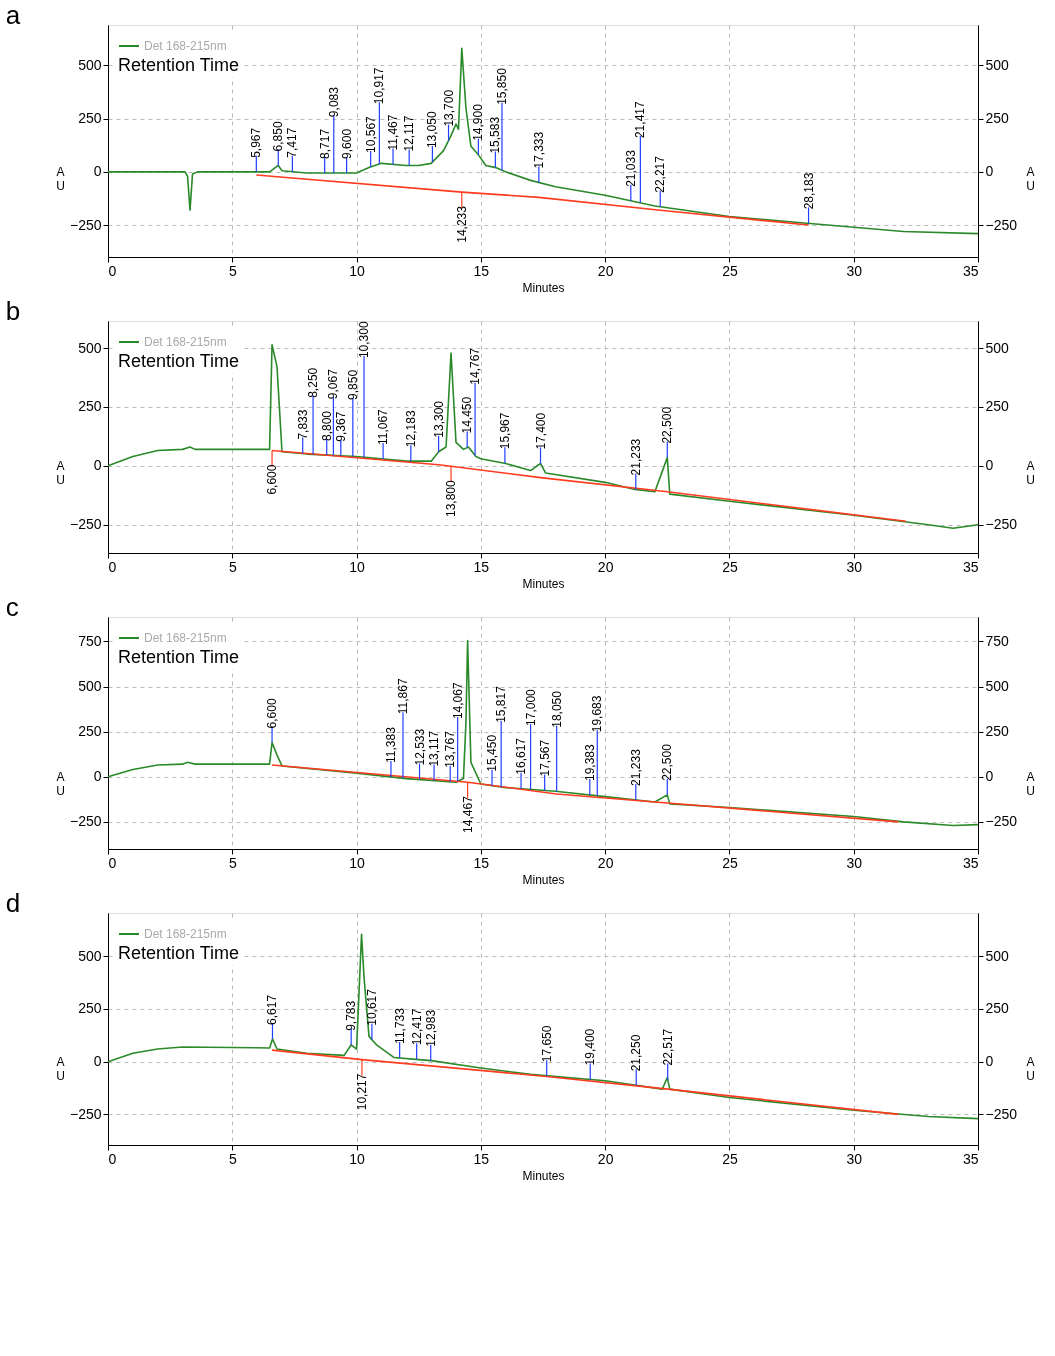 The width and height of the screenshot is (1055, 1356). I want to click on chart-title: d, so click(13, 903).